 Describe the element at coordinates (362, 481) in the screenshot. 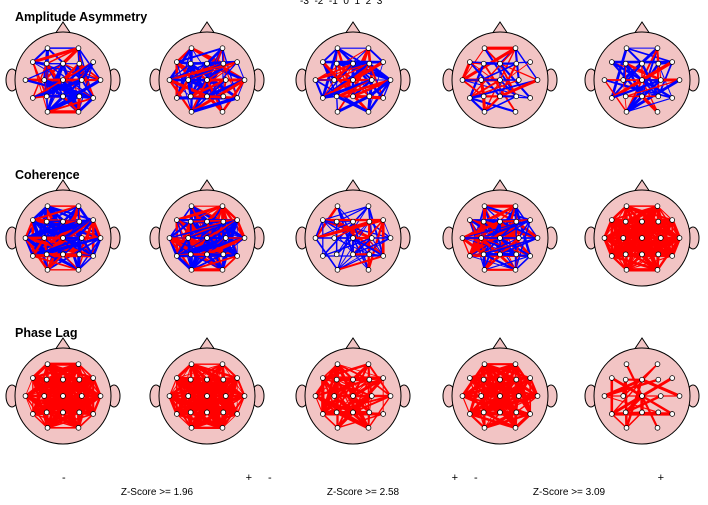

I see `legend-gradient-line` at that location.